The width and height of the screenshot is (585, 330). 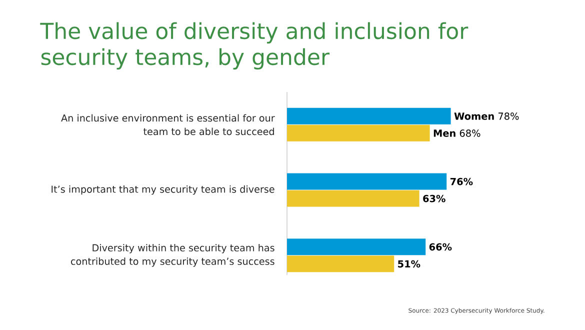 I want to click on data-label: 51%, so click(x=409, y=264).